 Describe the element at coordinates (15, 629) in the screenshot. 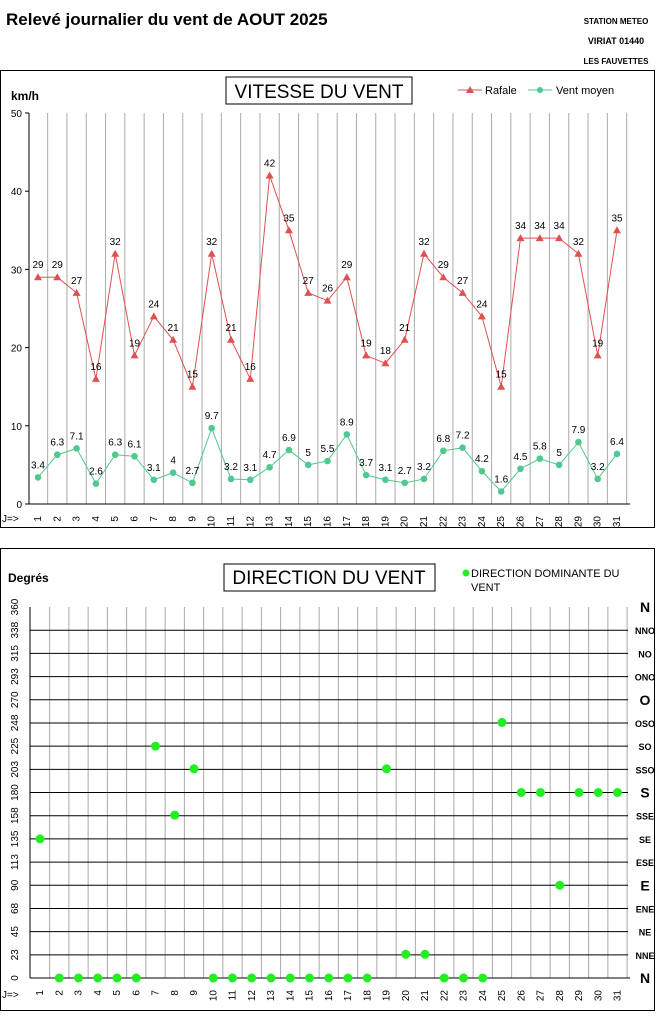

I see `y-tick-label: 338` at that location.